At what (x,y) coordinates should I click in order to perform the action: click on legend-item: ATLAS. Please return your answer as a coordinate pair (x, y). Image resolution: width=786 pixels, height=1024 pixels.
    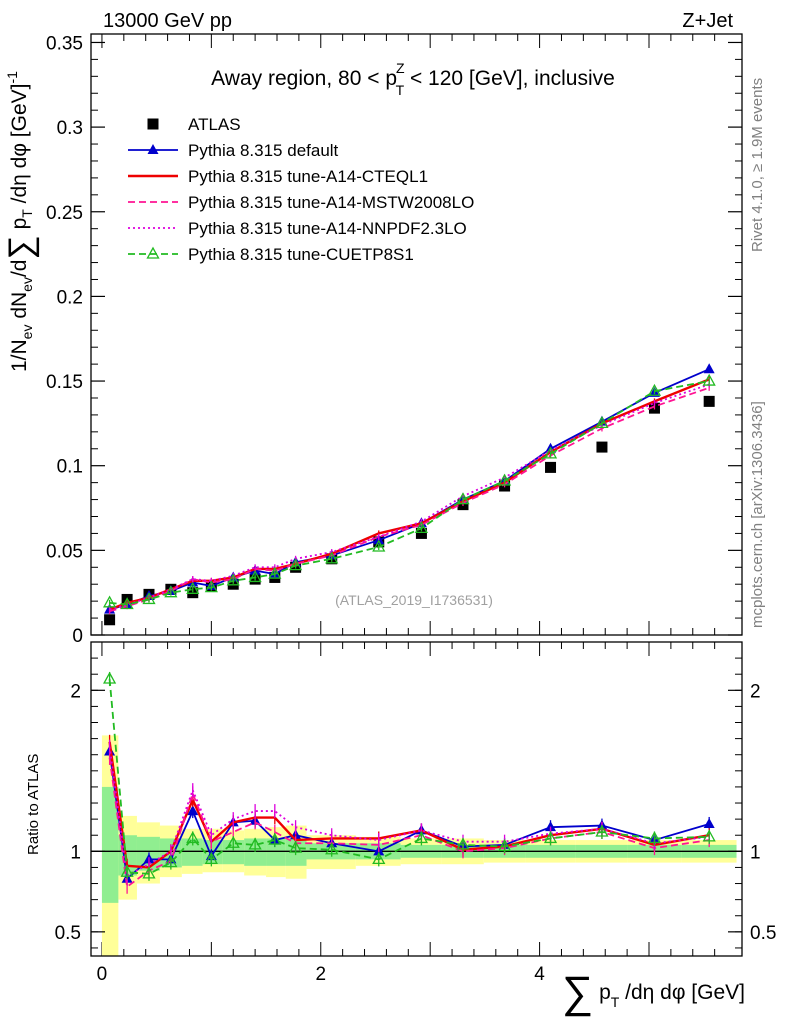
    Looking at the image, I should click on (194, 124).